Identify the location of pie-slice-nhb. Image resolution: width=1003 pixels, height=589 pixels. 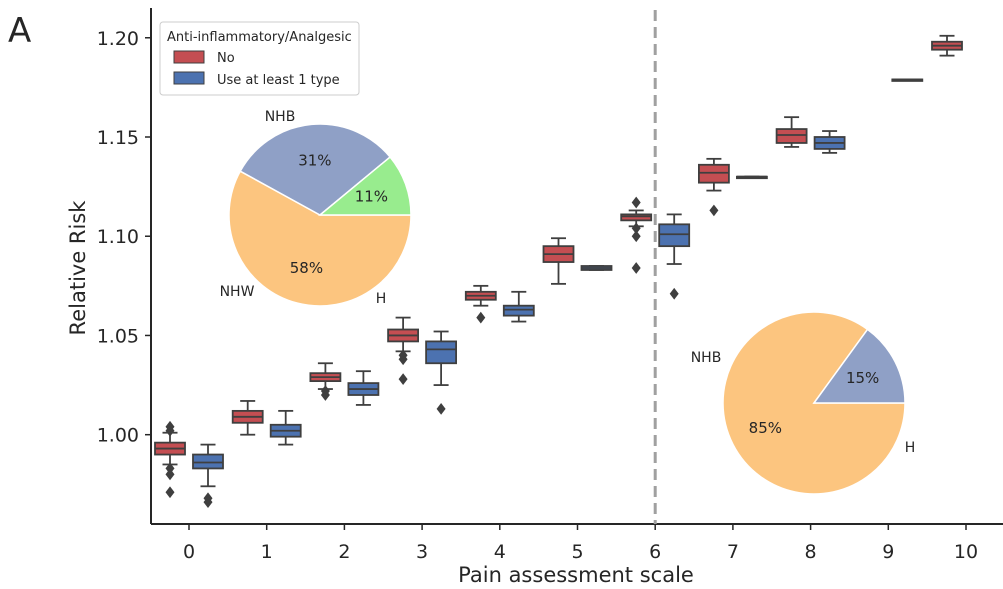
(320, 238).